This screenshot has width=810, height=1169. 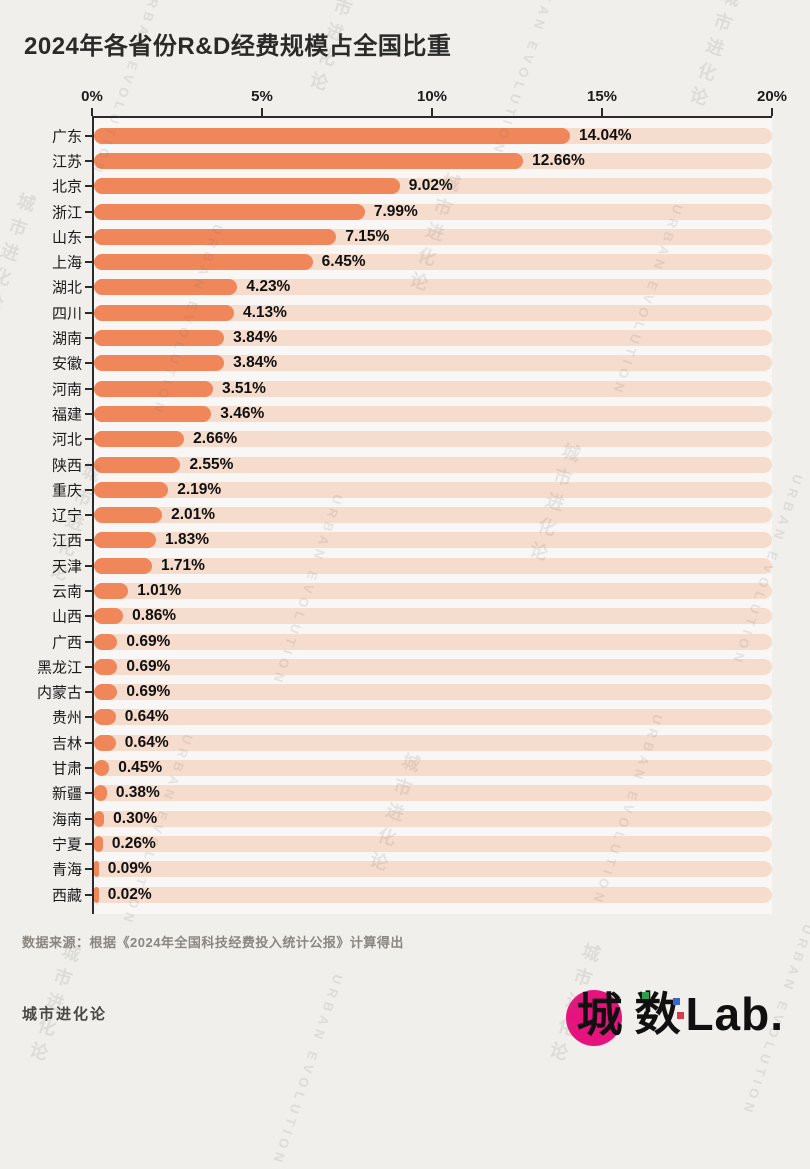 I want to click on bar-row: 天津 1.71%, so click(x=412, y=565).